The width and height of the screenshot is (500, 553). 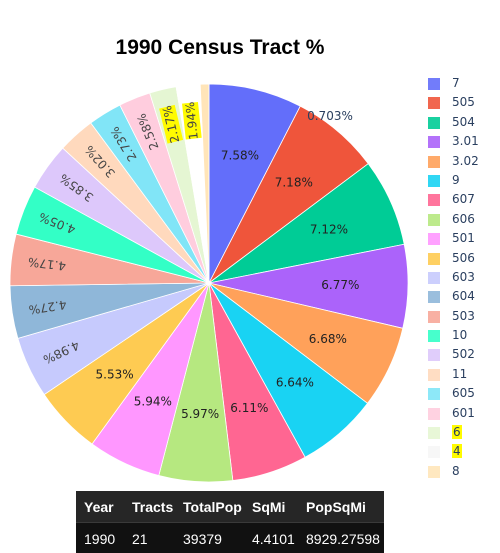 I want to click on slice-label-501: 5.94%, so click(x=153, y=402).